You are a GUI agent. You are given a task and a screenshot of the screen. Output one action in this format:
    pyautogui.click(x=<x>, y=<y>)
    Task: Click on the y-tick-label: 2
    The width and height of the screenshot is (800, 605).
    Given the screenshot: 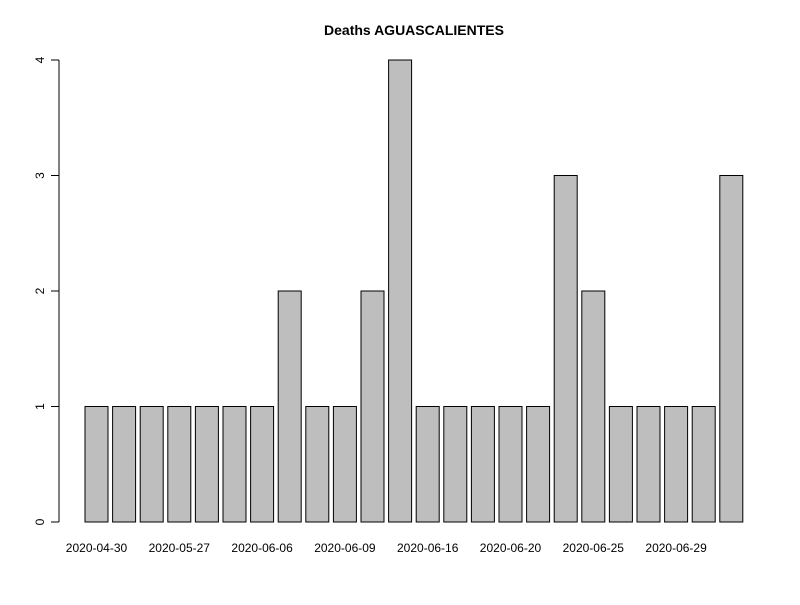 What is the action you would take?
    pyautogui.click(x=40, y=290)
    